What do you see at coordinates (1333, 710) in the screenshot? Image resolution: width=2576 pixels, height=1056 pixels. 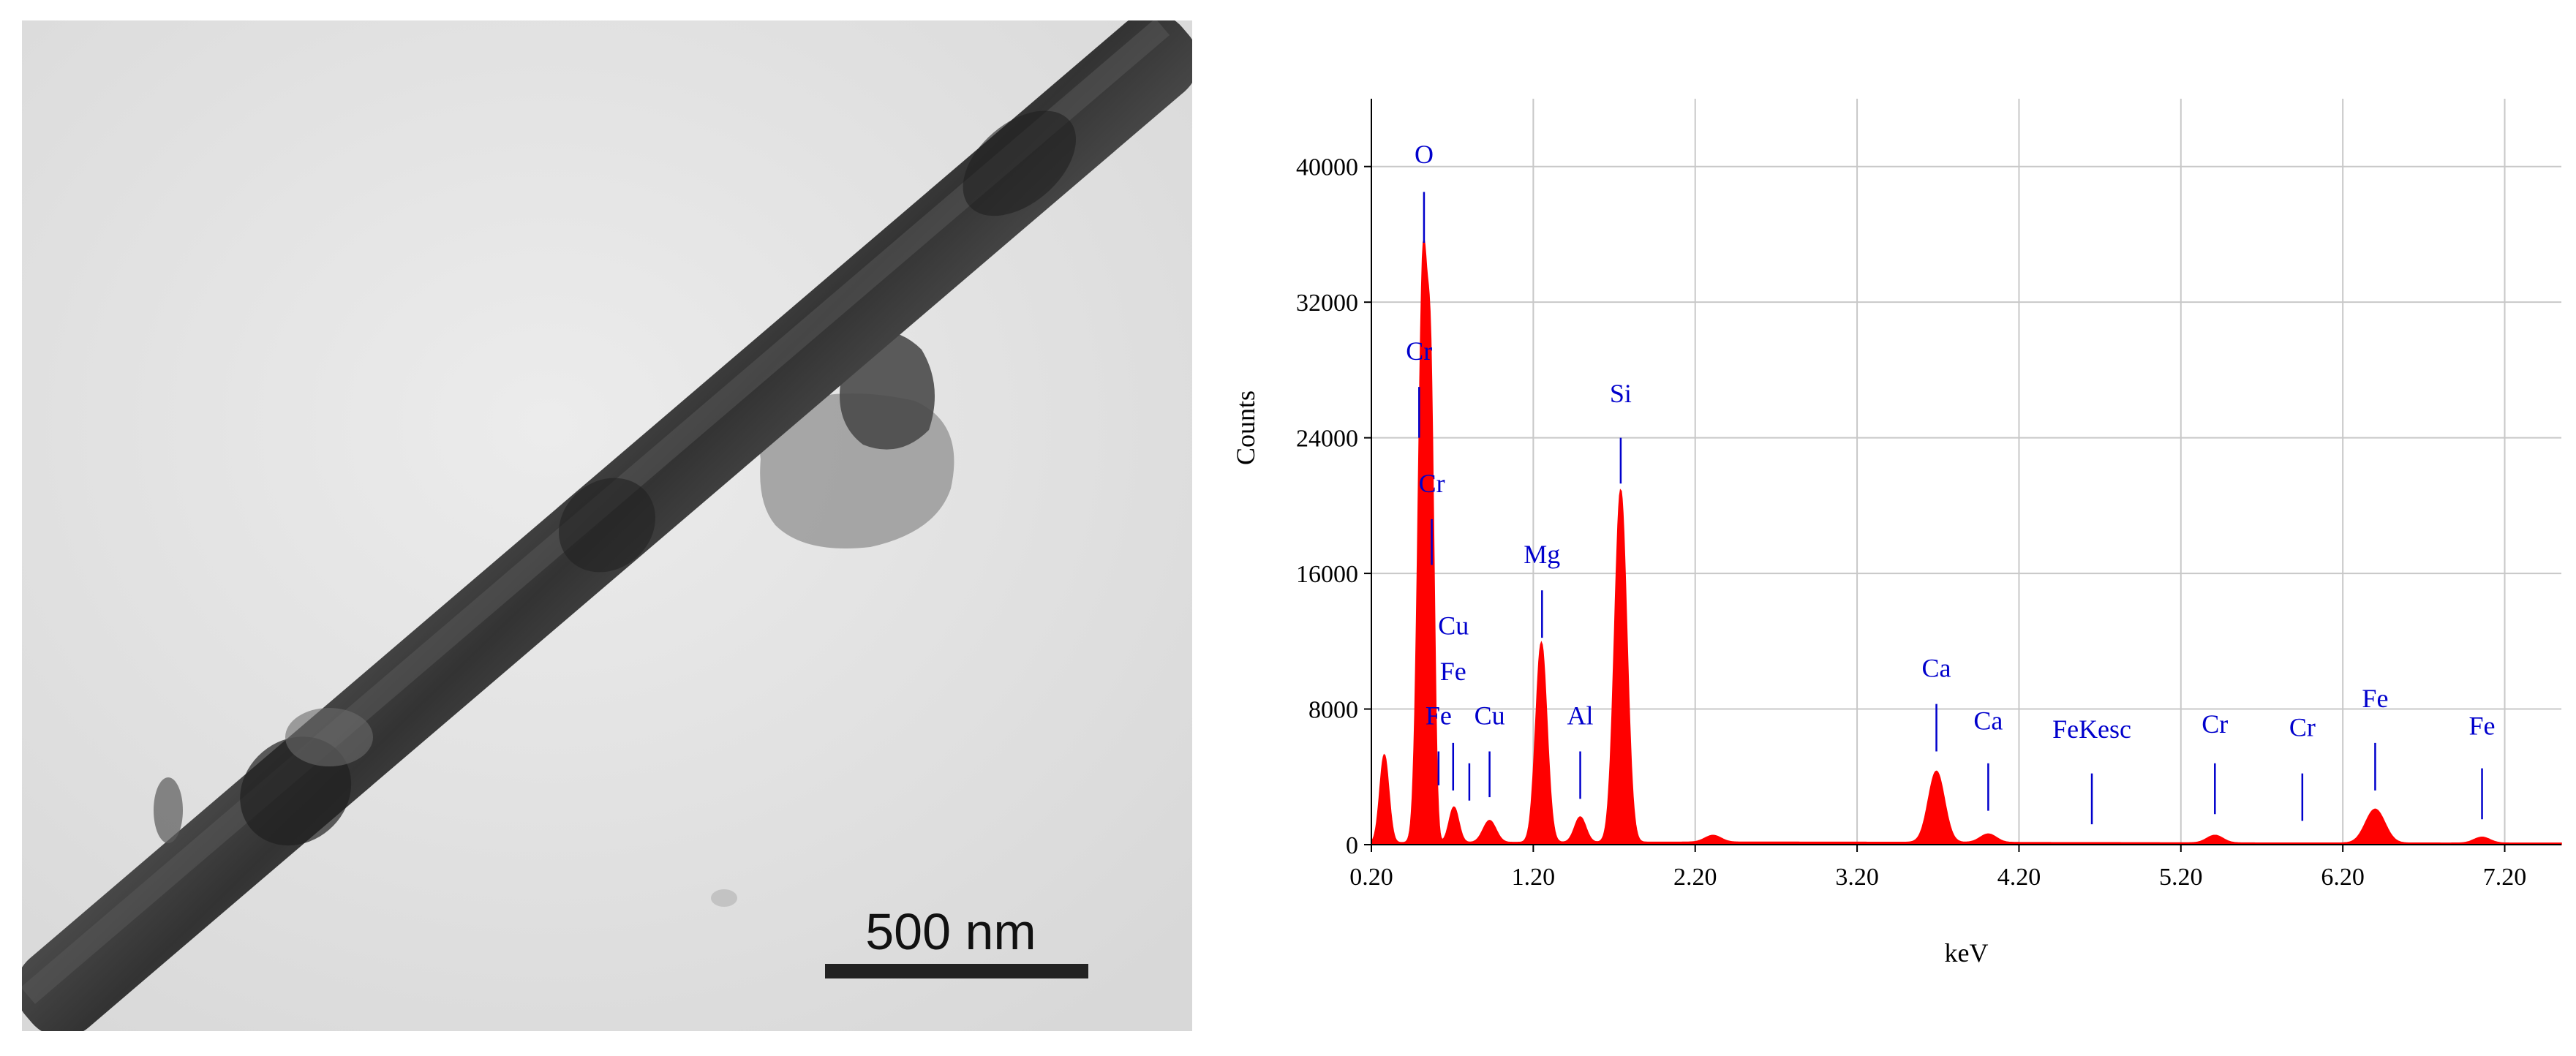 I see `y-tick-label: 8000` at bounding box center [1333, 710].